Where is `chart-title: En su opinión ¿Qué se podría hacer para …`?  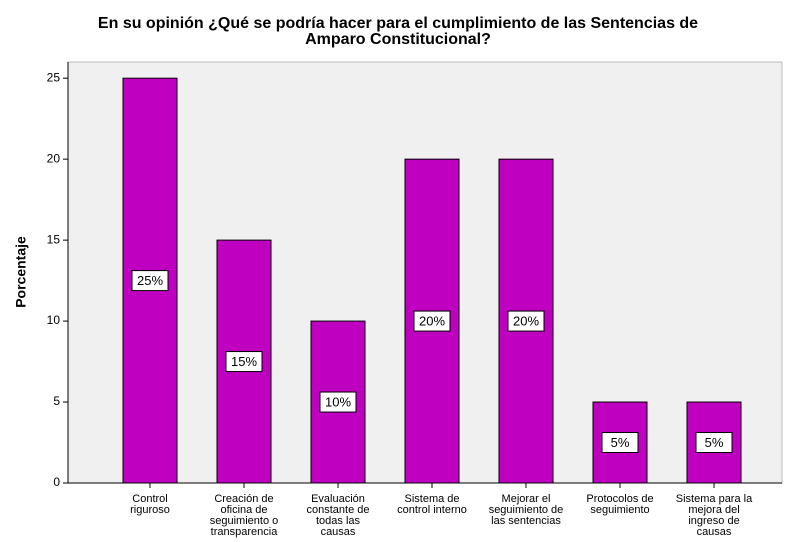
chart-title: En su opinión ¿Qué se podría hacer para … is located at coordinates (398, 23).